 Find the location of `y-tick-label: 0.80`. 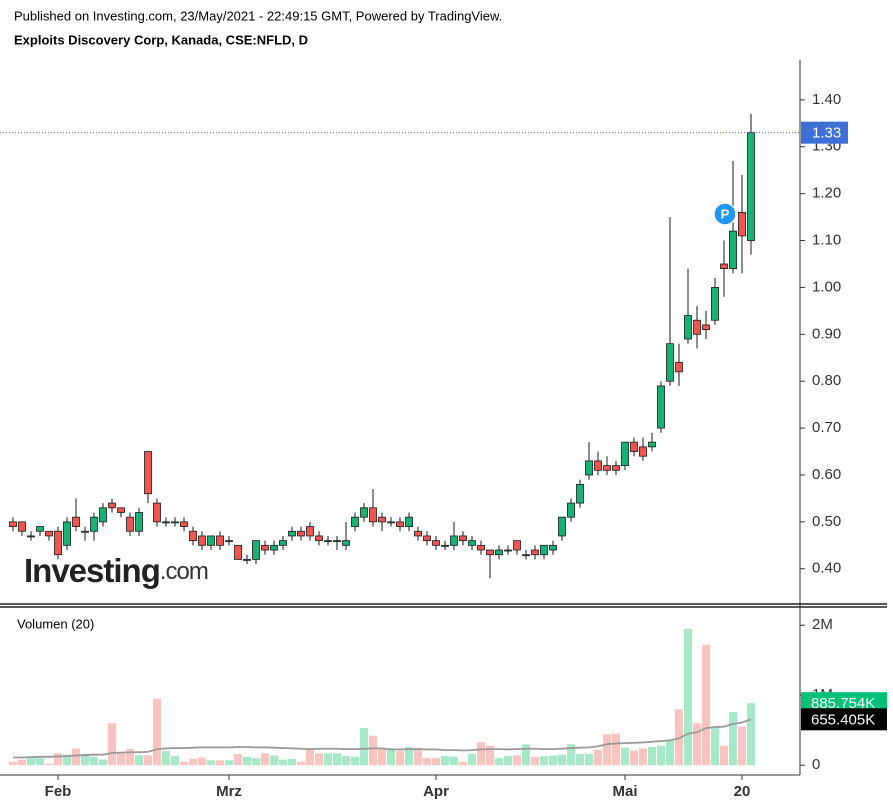

y-tick-label: 0.80 is located at coordinates (826, 380).